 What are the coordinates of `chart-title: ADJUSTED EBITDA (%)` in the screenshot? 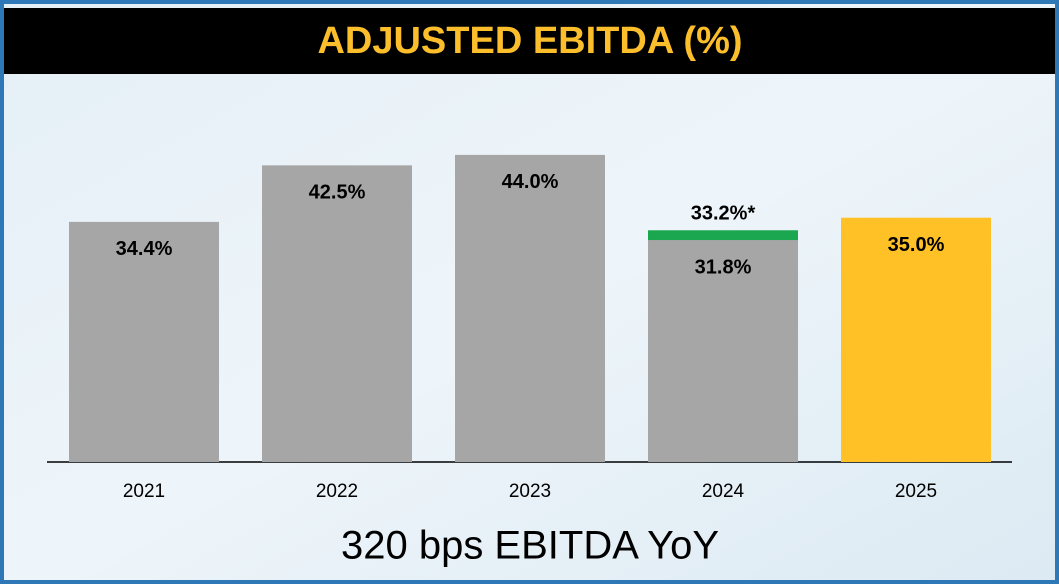 It's located at (529, 41).